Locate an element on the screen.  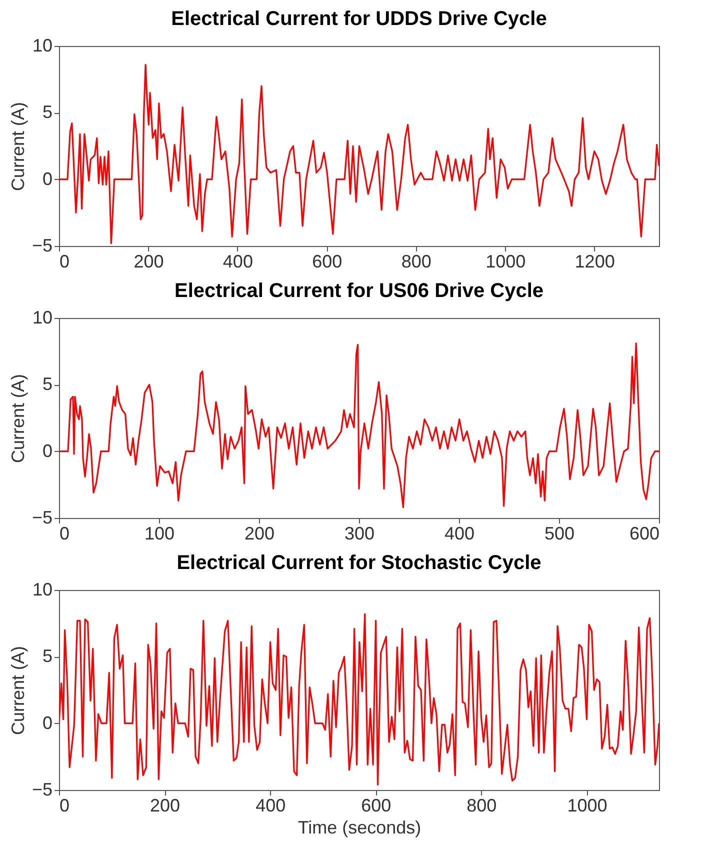
chart-title: Electrical Current for US06 Drive Cycle is located at coordinates (359, 291).